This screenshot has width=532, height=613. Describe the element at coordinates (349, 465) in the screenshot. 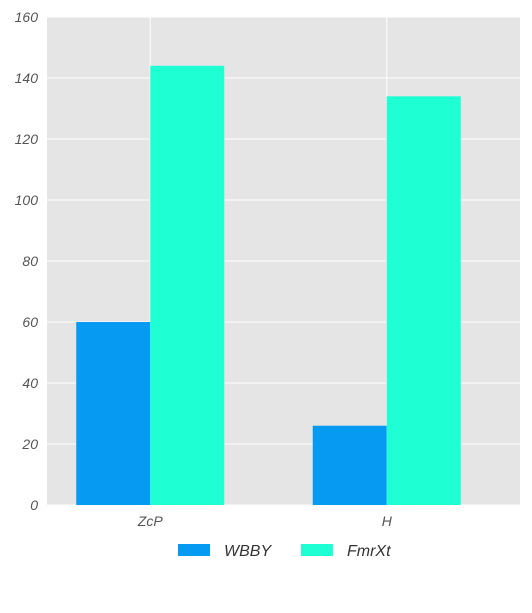

I see `bar-WBBY-H` at that location.